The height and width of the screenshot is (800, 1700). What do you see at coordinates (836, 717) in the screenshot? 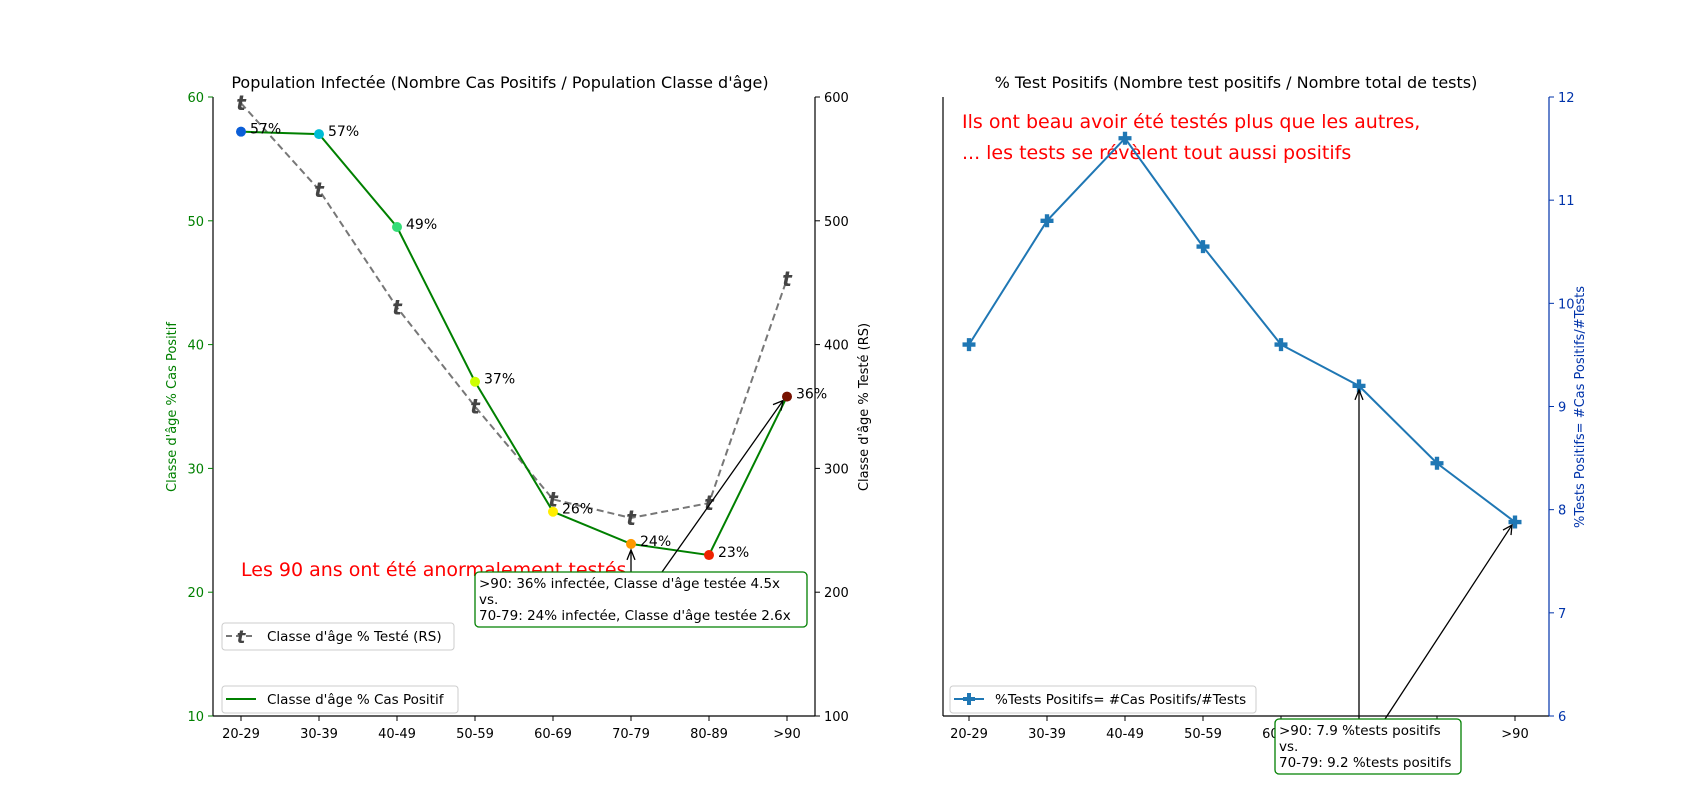
I see `y2-tick-label: 100` at bounding box center [836, 717].